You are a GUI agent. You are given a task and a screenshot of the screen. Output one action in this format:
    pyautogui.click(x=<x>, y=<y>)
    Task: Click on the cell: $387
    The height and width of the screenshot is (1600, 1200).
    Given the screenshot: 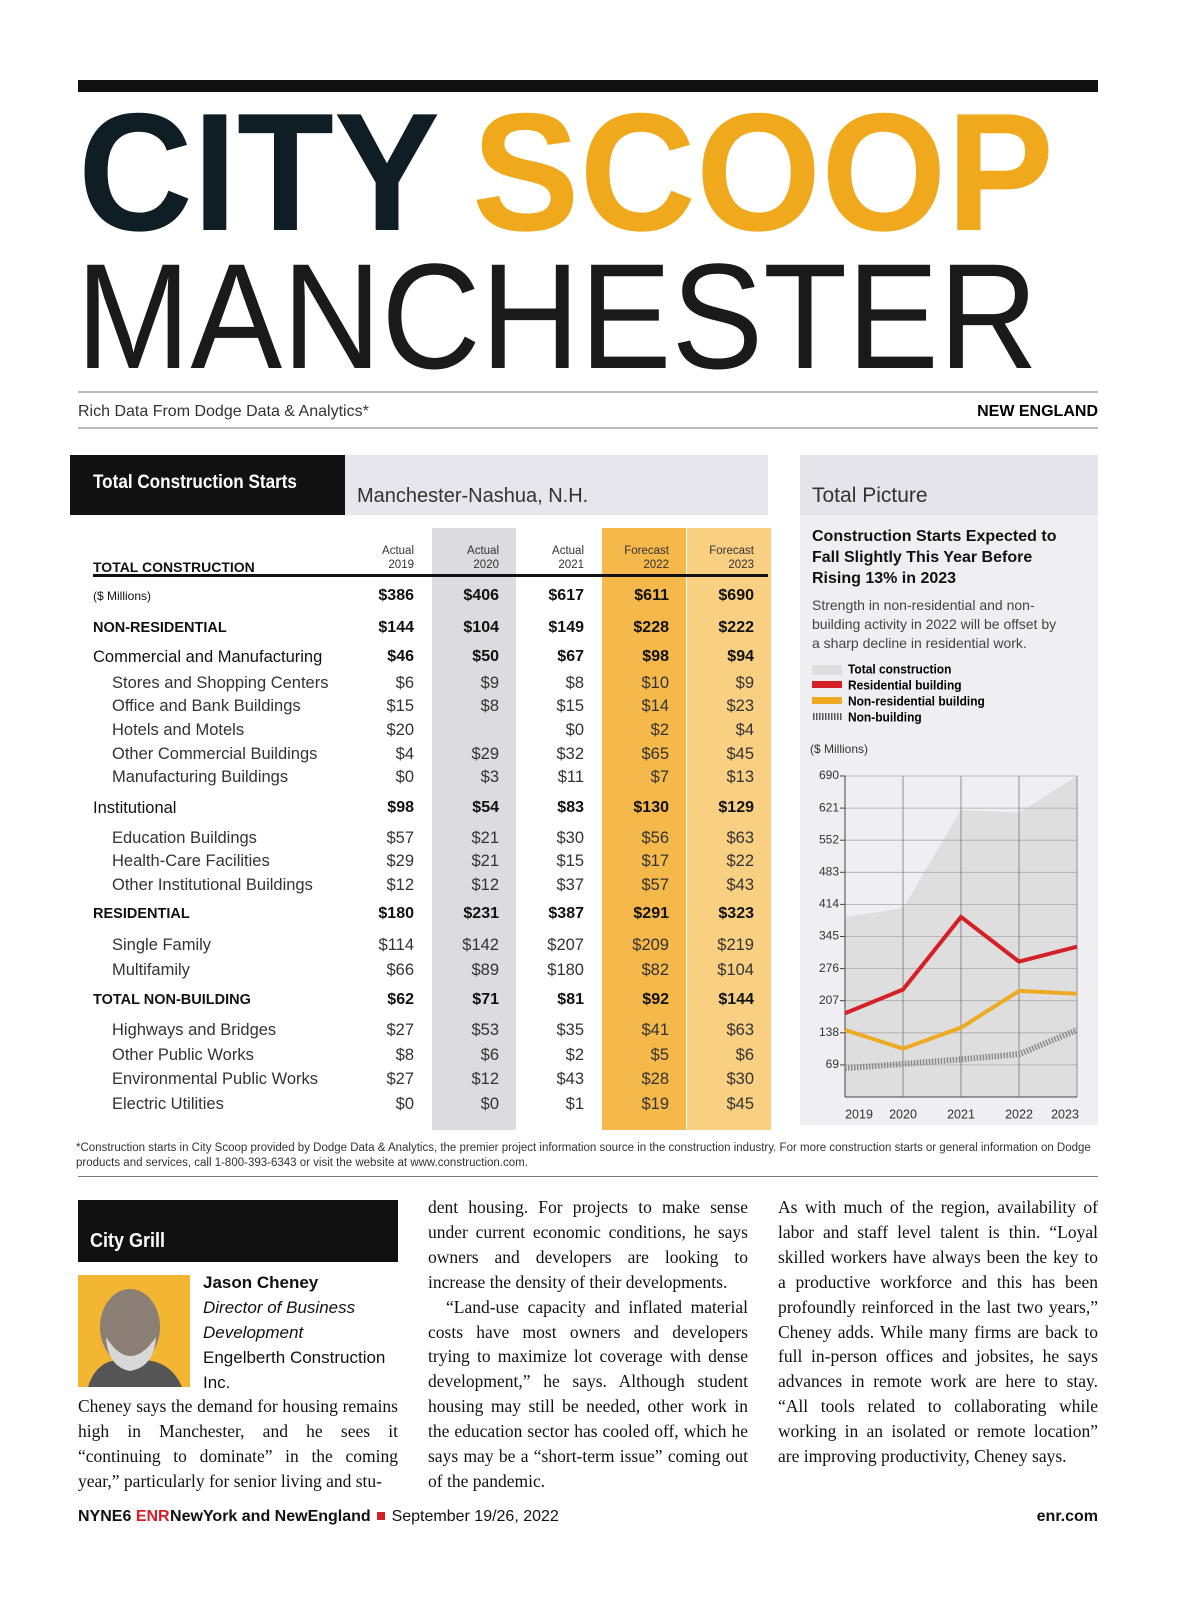 What is the action you would take?
    pyautogui.click(x=566, y=913)
    